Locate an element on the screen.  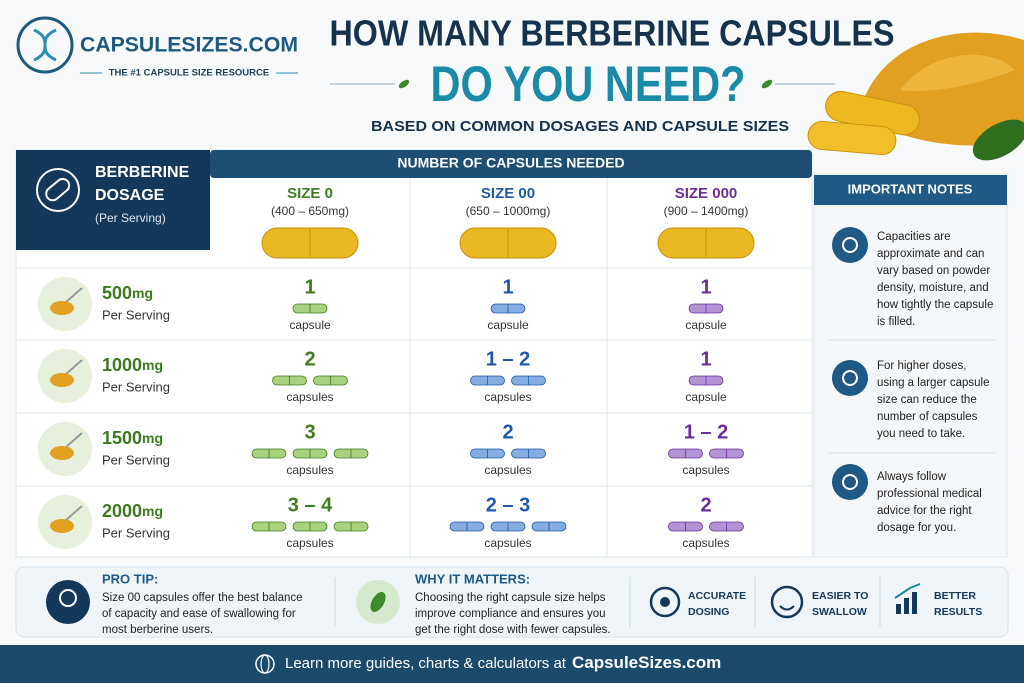
size-label: SIZE 000 is located at coordinates (706, 193).